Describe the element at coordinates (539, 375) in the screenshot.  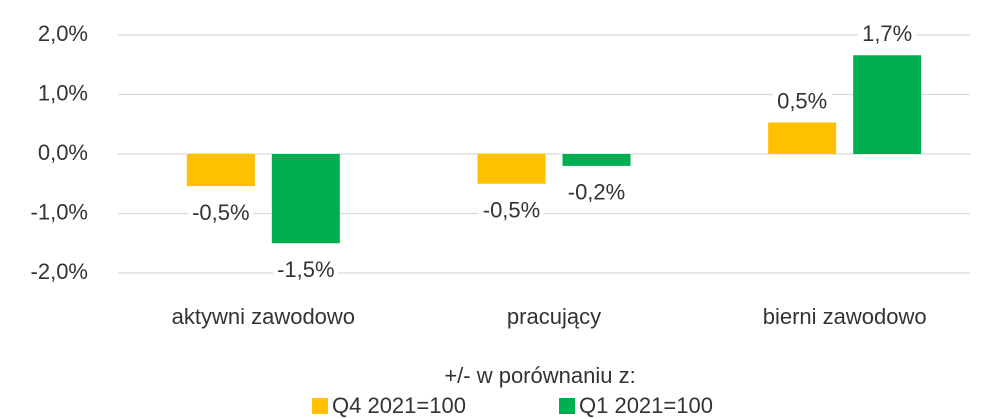
I see `legend-title: +/- w porównaniu z:` at that location.